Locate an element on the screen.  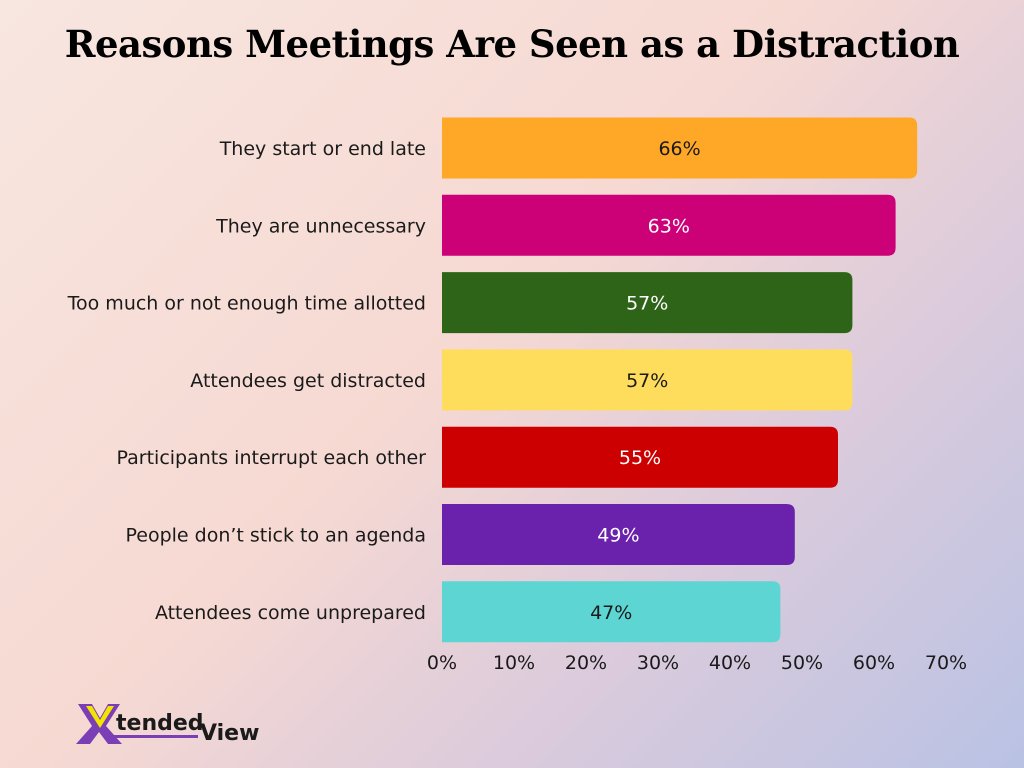
data-label: 47% is located at coordinates (611, 613).